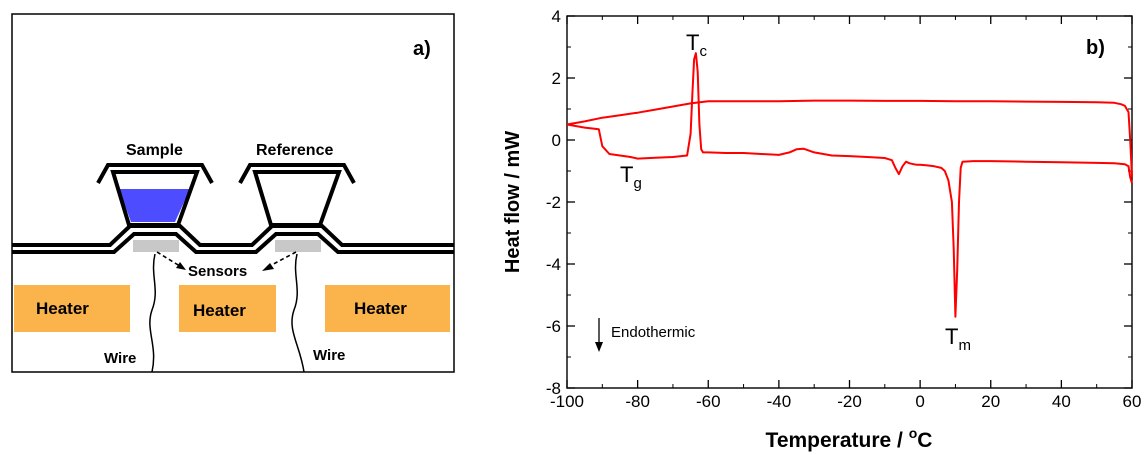 The height and width of the screenshot is (455, 1147). I want to click on y-tick-label: 4, so click(556, 16).